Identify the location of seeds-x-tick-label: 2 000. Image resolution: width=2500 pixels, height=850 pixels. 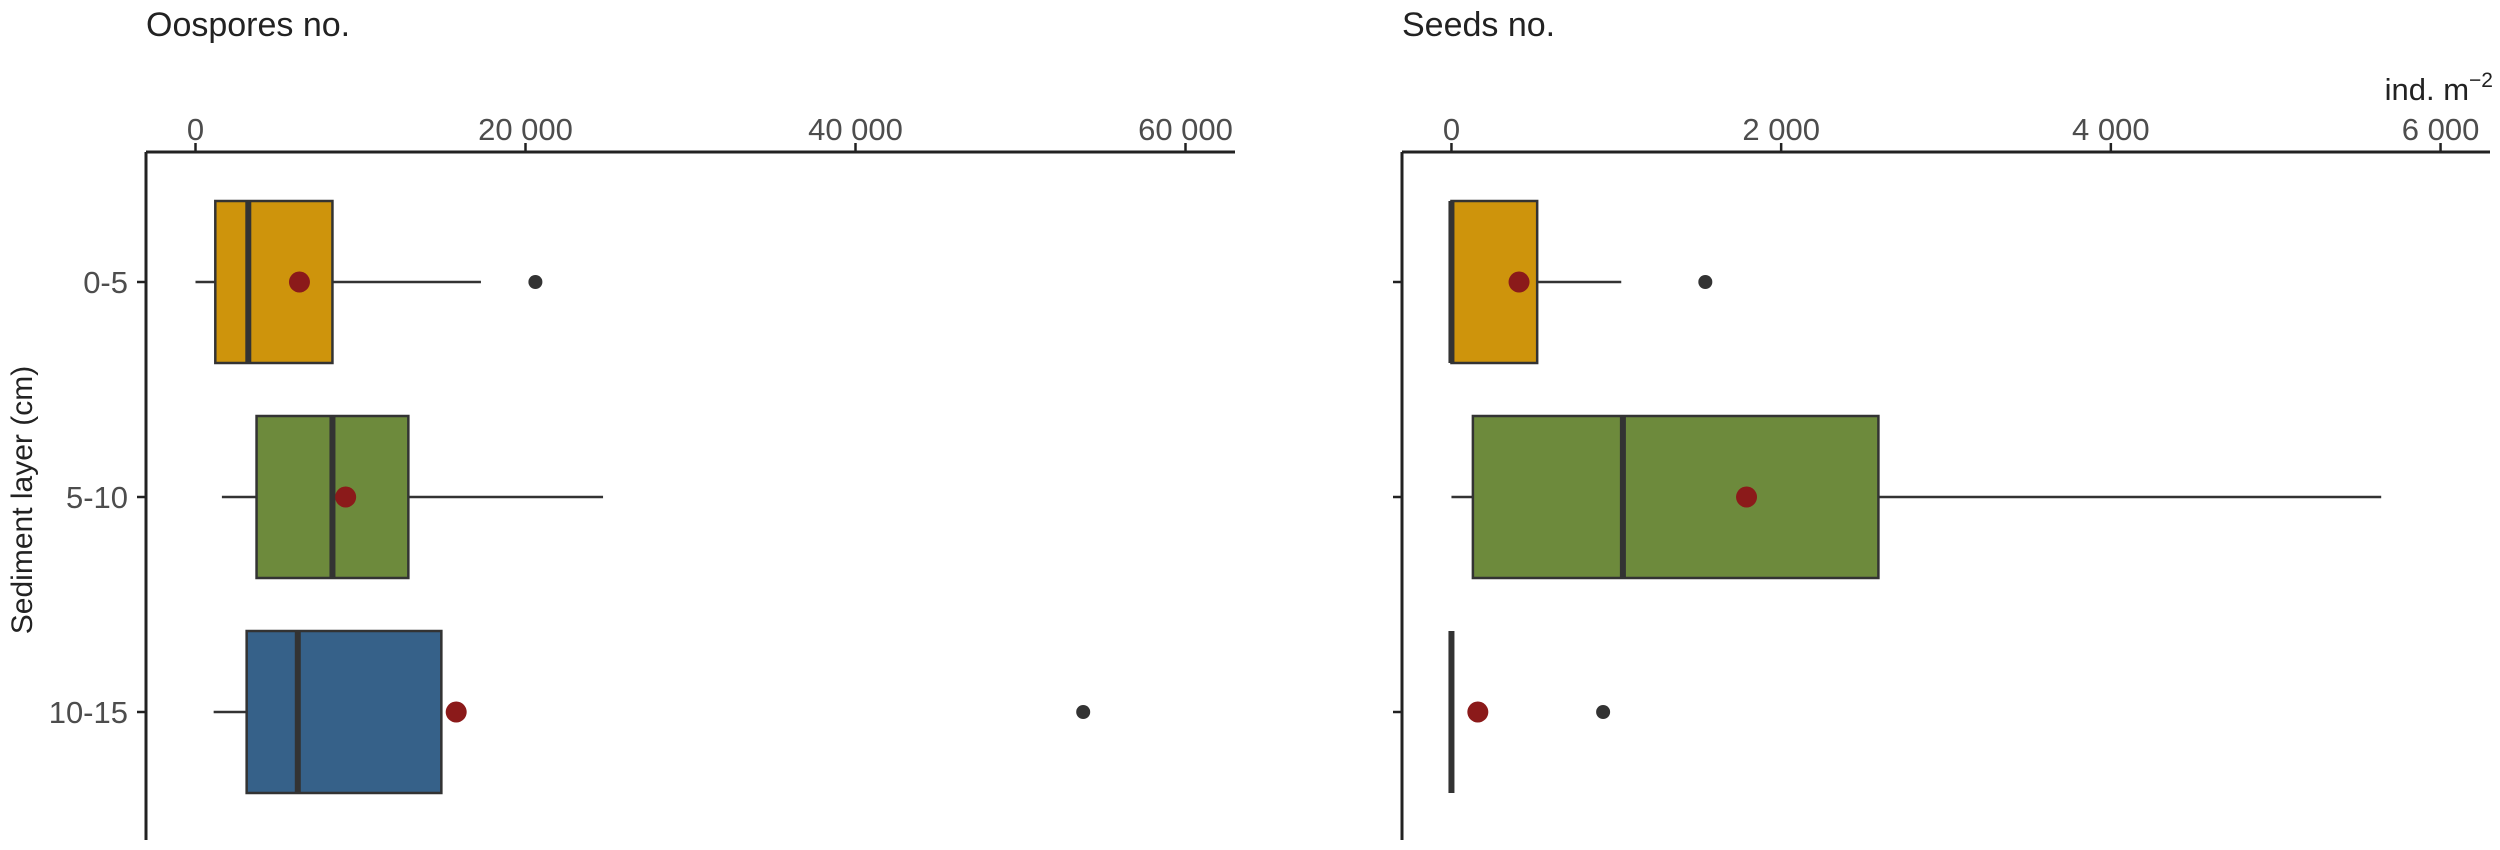
(1781, 129).